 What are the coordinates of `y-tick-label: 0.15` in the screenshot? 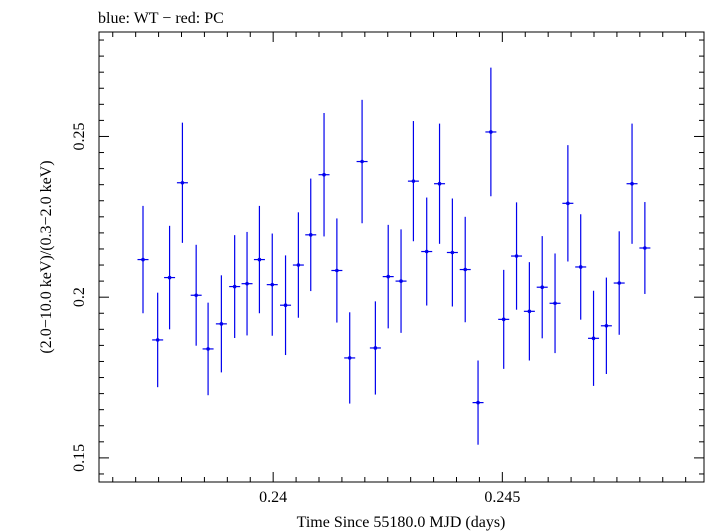 It's located at (79, 458).